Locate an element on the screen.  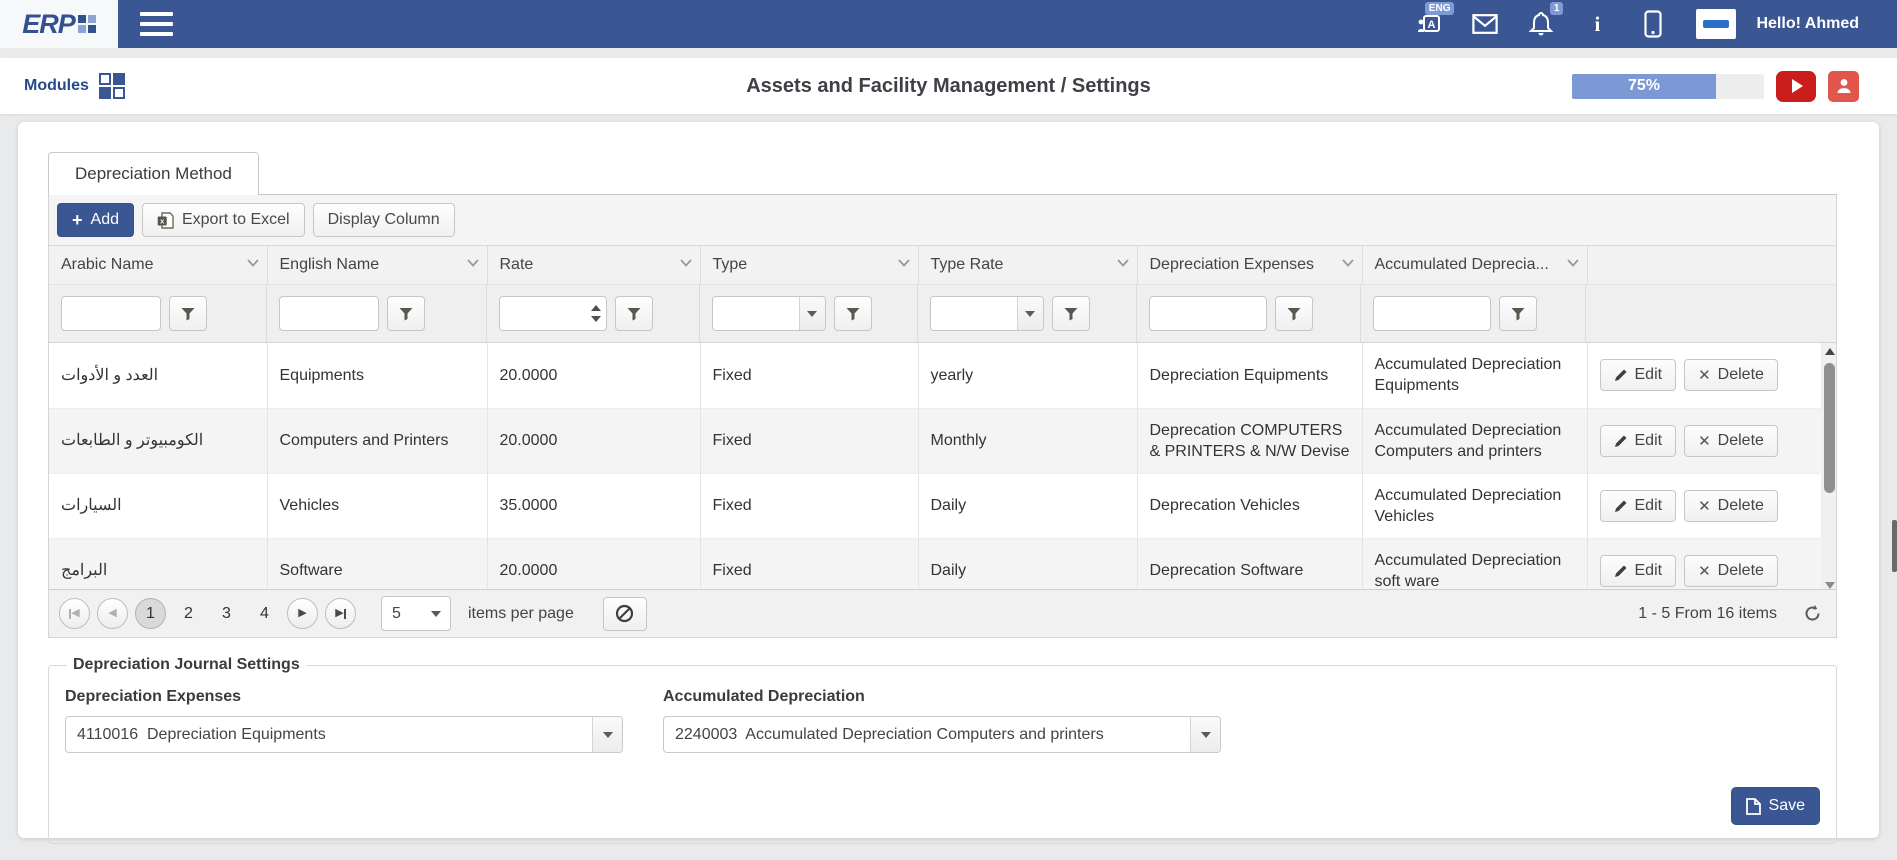
filter-button-type is located at coordinates (852, 313).